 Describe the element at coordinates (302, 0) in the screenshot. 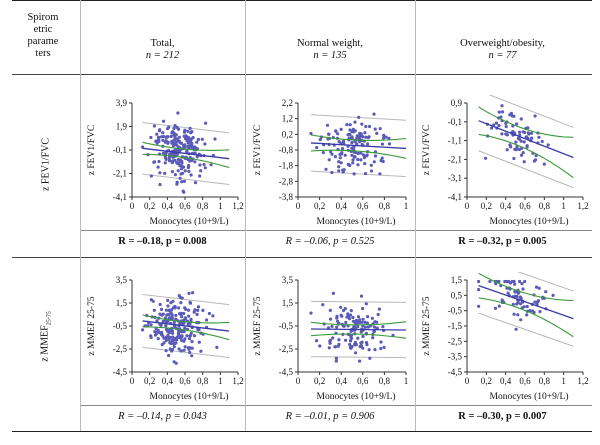

I see `rule-top` at that location.